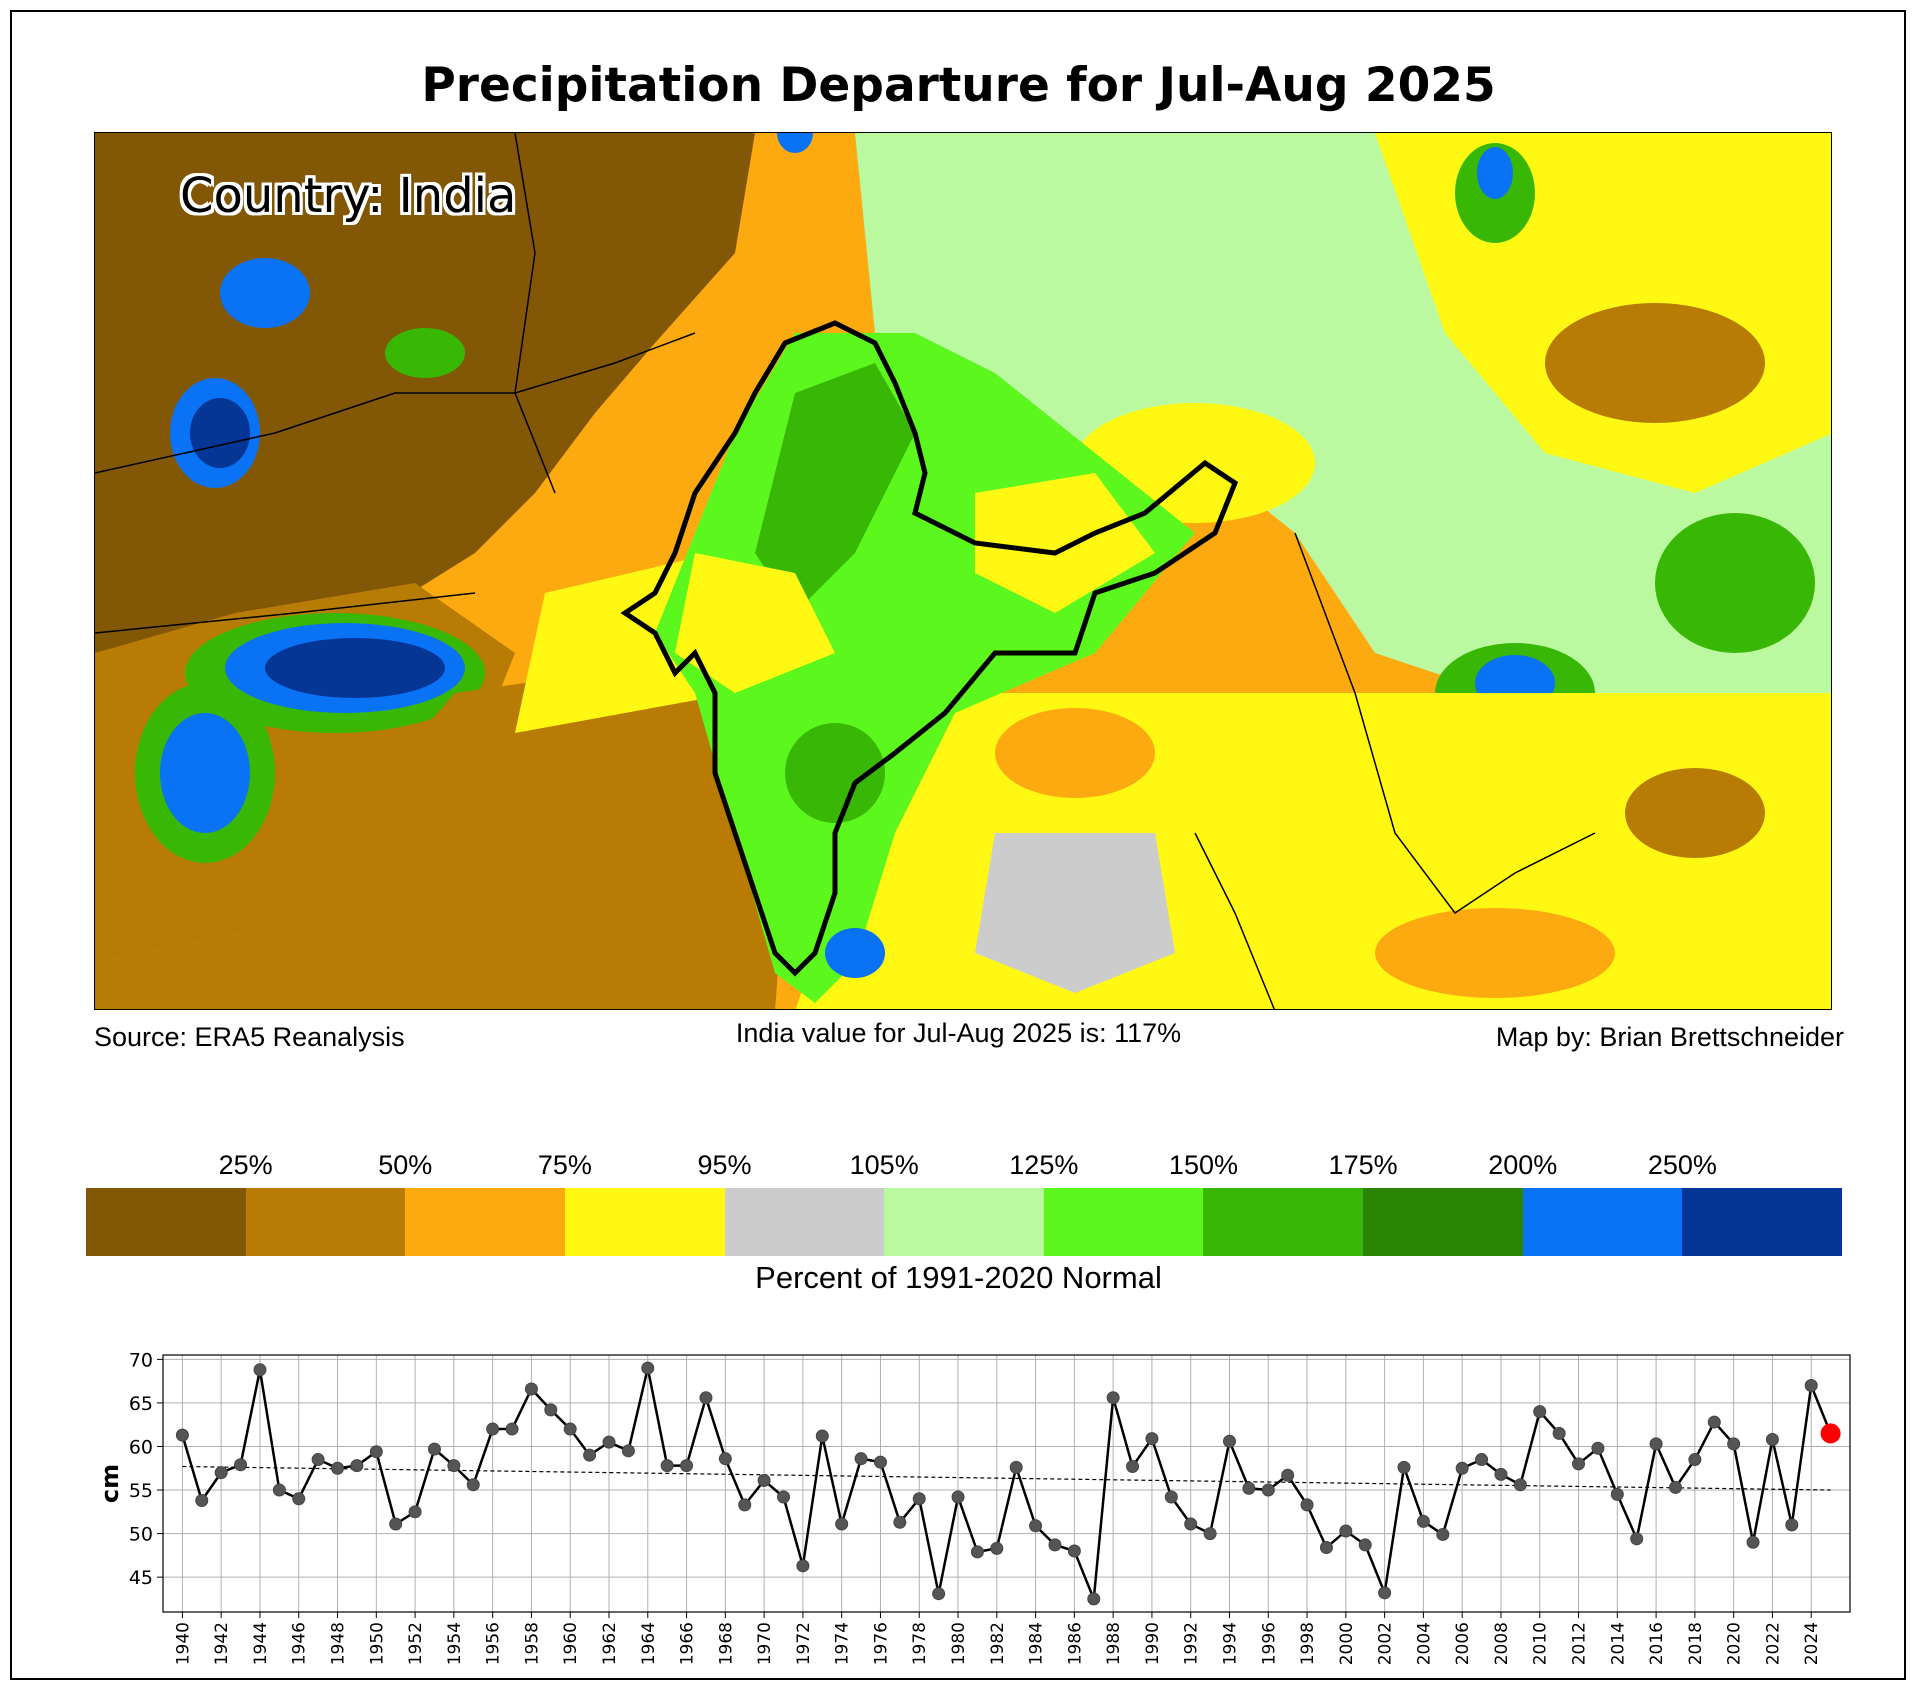 The height and width of the screenshot is (1697, 1917). Describe the element at coordinates (610, 1643) in the screenshot. I see `x-tick-label: 1962` at that location.